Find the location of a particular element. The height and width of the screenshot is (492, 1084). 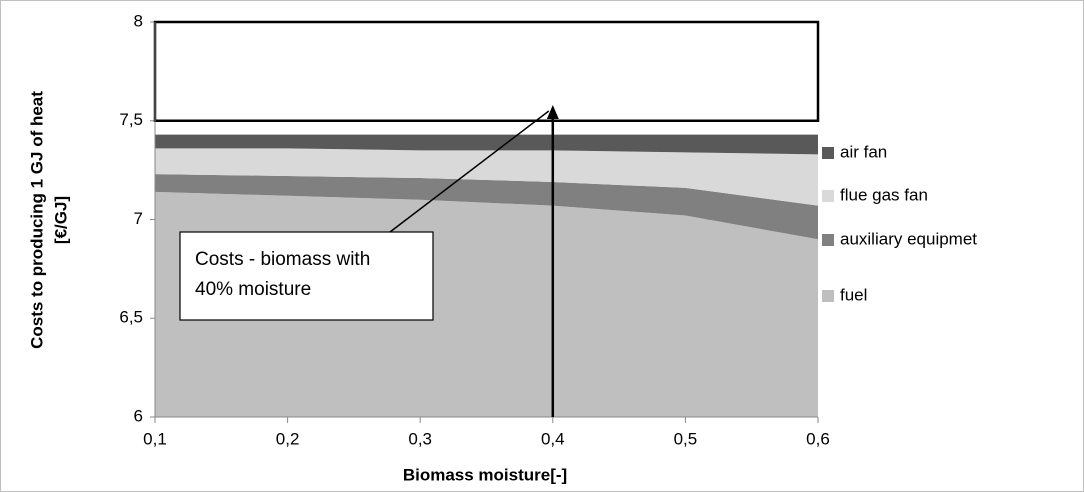

x-tick-label: 0,2 is located at coordinates (288, 438).